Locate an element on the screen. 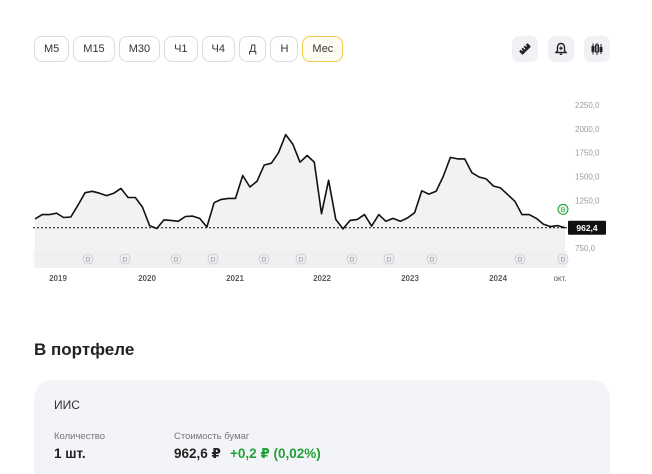 This screenshot has width=652, height=474. timeframe-day-button: Д is located at coordinates (253, 49).